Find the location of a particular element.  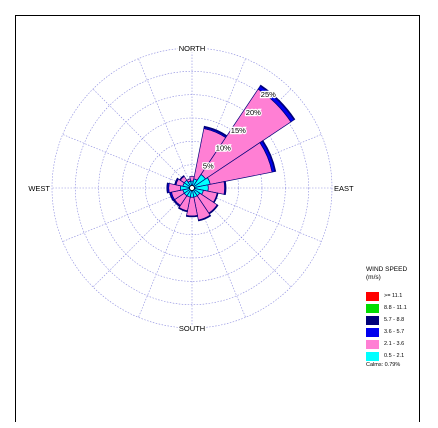

legend-label: 3.6 - 5.7 is located at coordinates (394, 332).